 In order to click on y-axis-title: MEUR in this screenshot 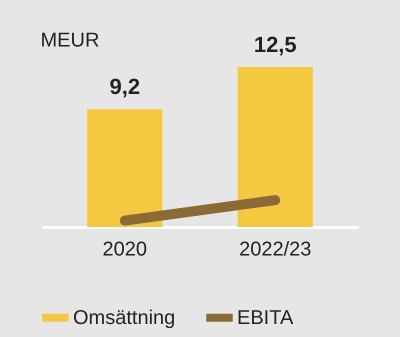, I will do `click(70, 41)`.